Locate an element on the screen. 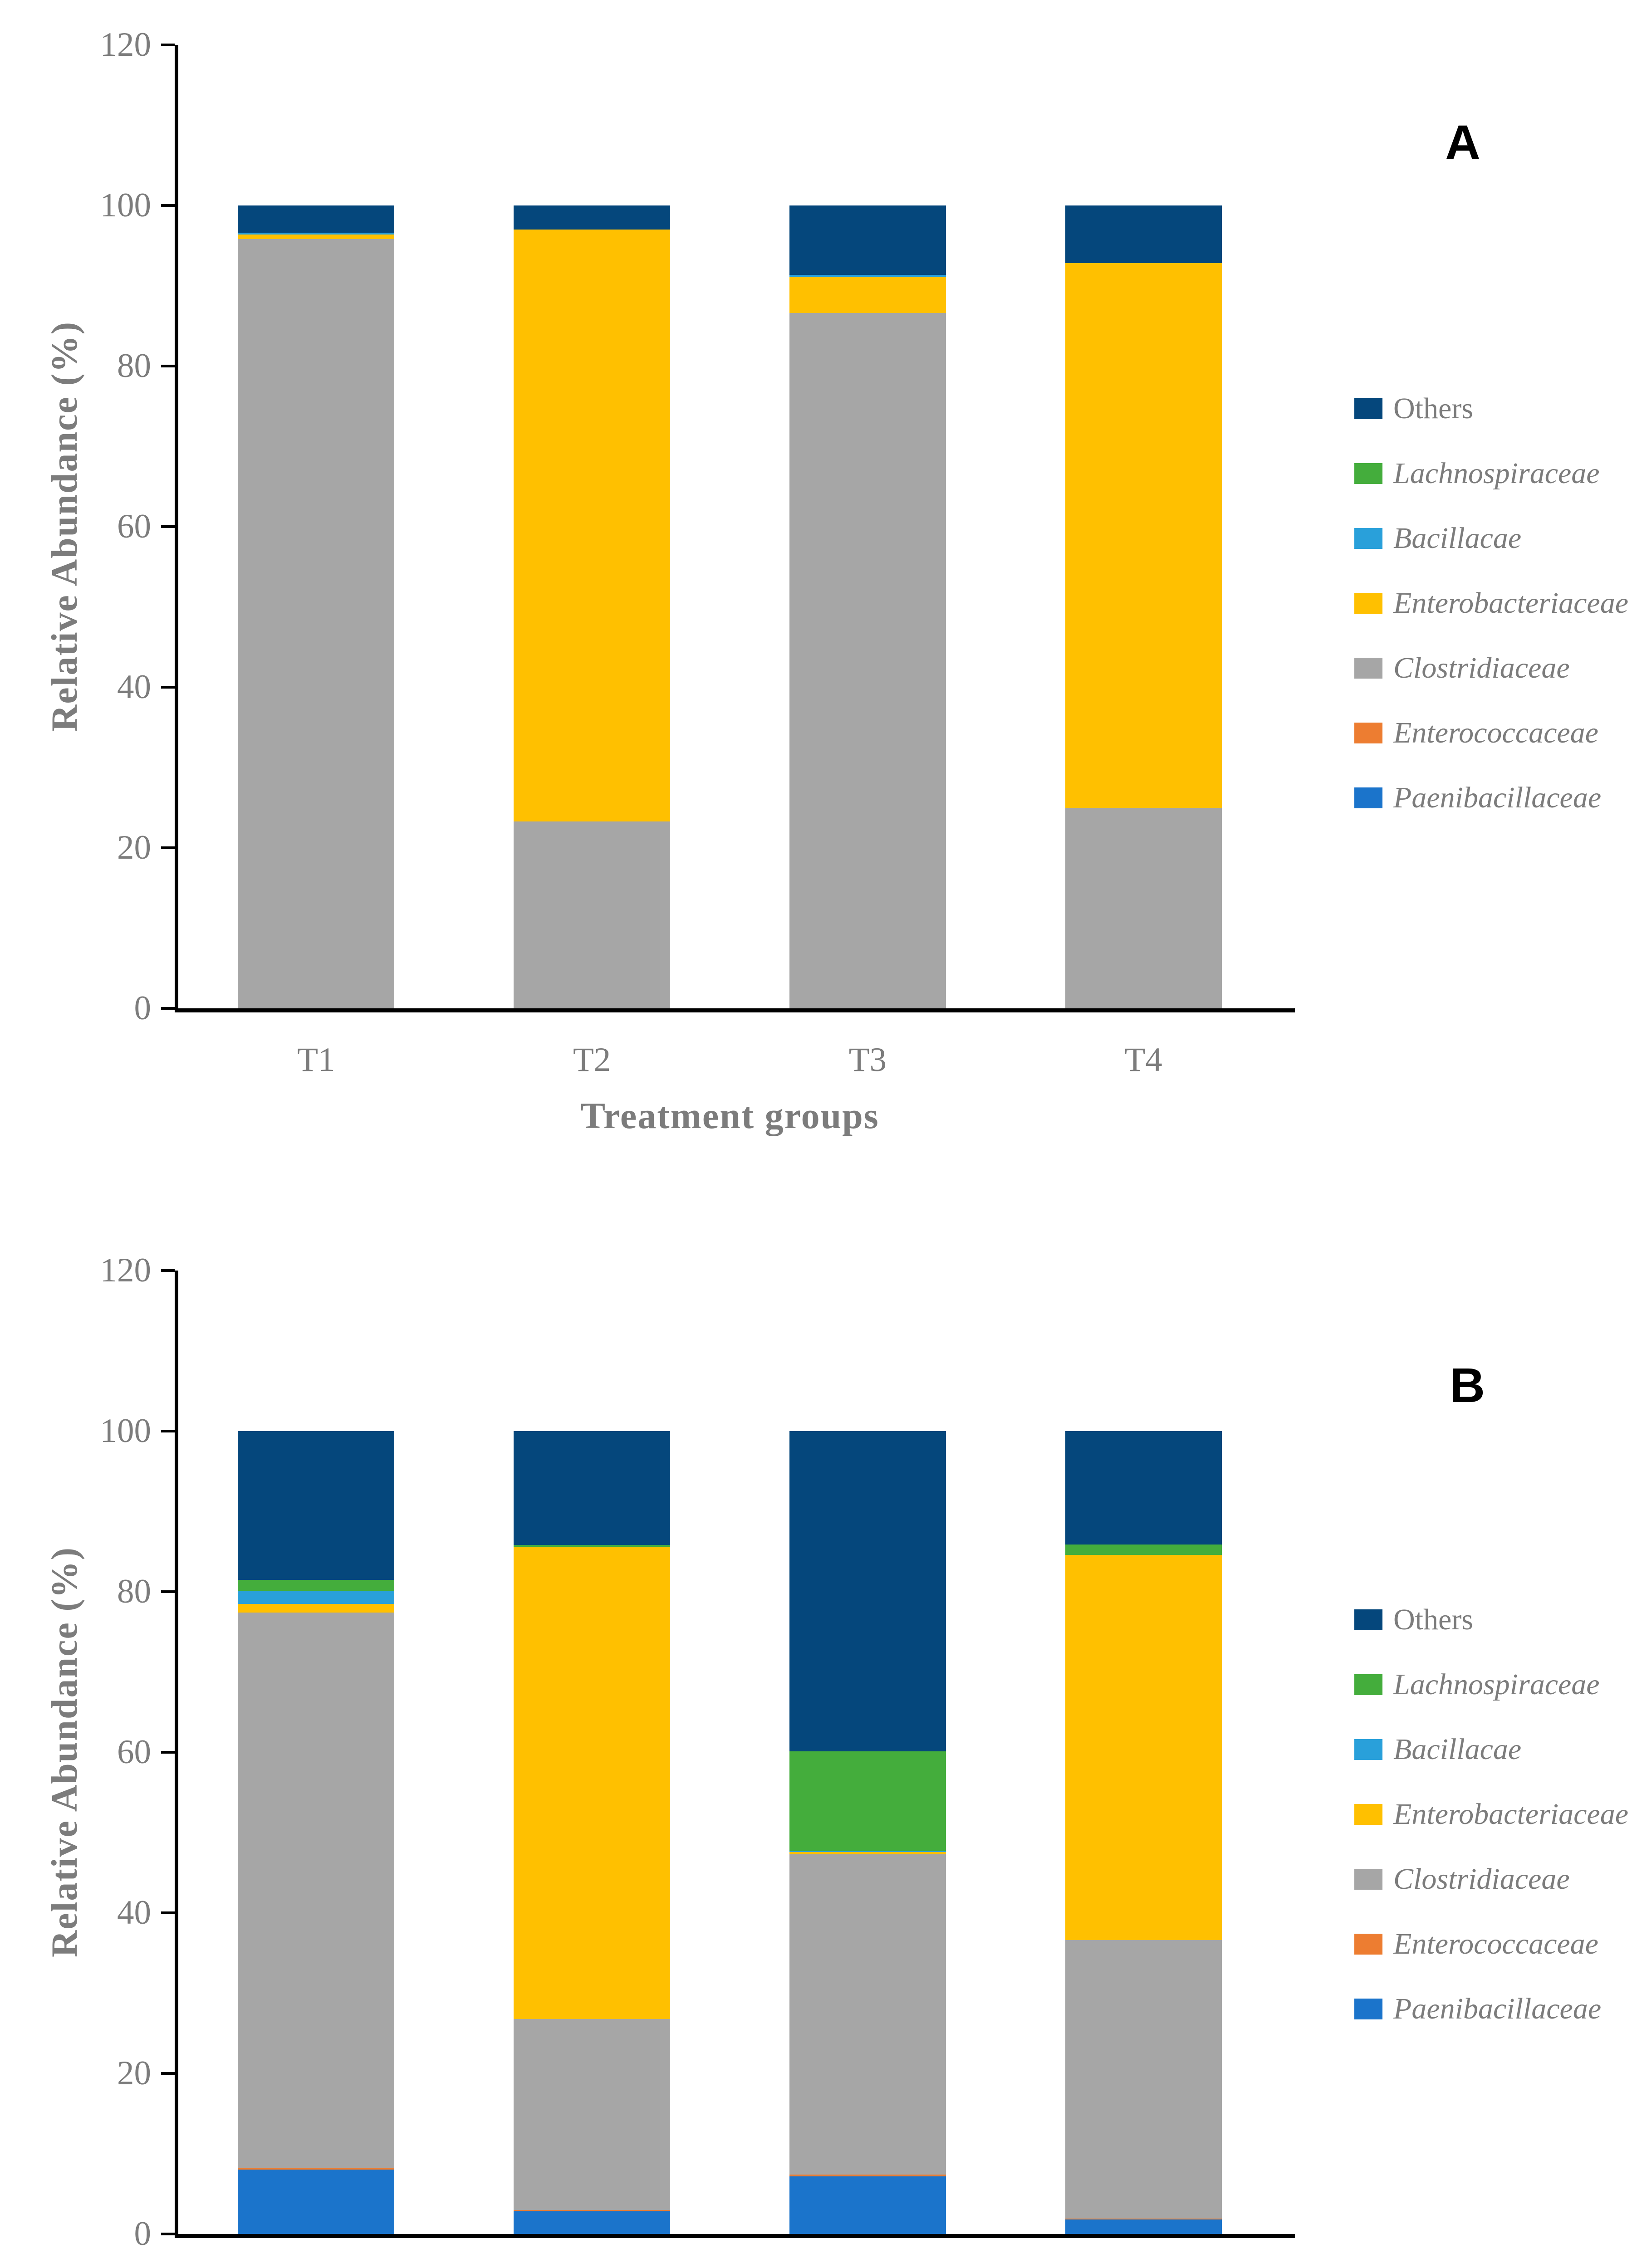  x-tick-label-t4: T4 is located at coordinates (1143, 1060).